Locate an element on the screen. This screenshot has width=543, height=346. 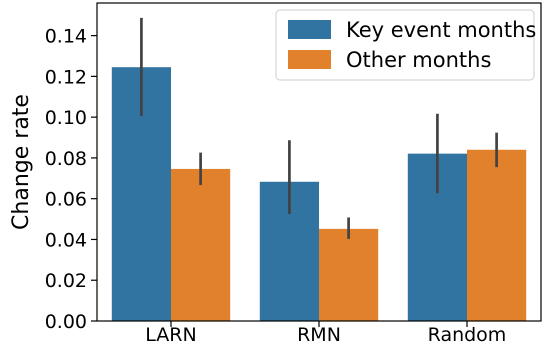
y-axis-title: Change rate is located at coordinates (21, 162).